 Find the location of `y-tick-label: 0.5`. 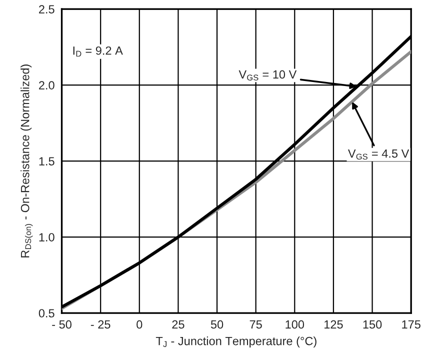

y-tick-label: 0.5 is located at coordinates (46, 313).